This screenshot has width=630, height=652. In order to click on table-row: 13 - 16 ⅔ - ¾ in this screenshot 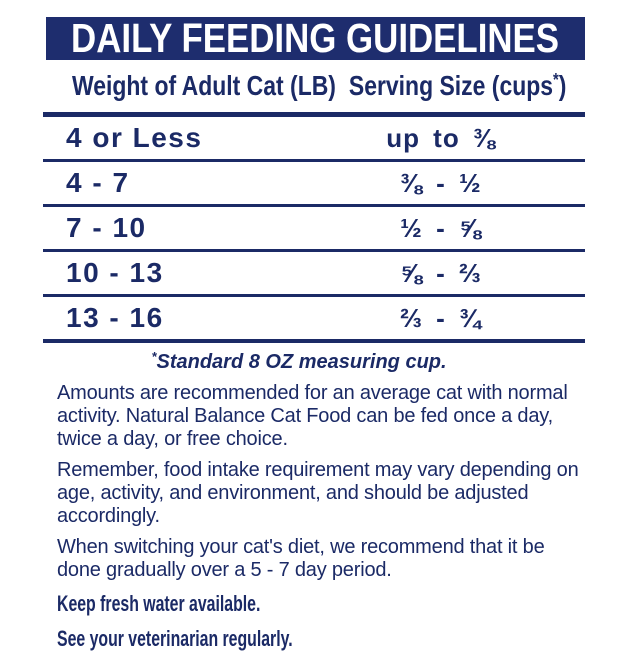, I will do `click(314, 318)`.